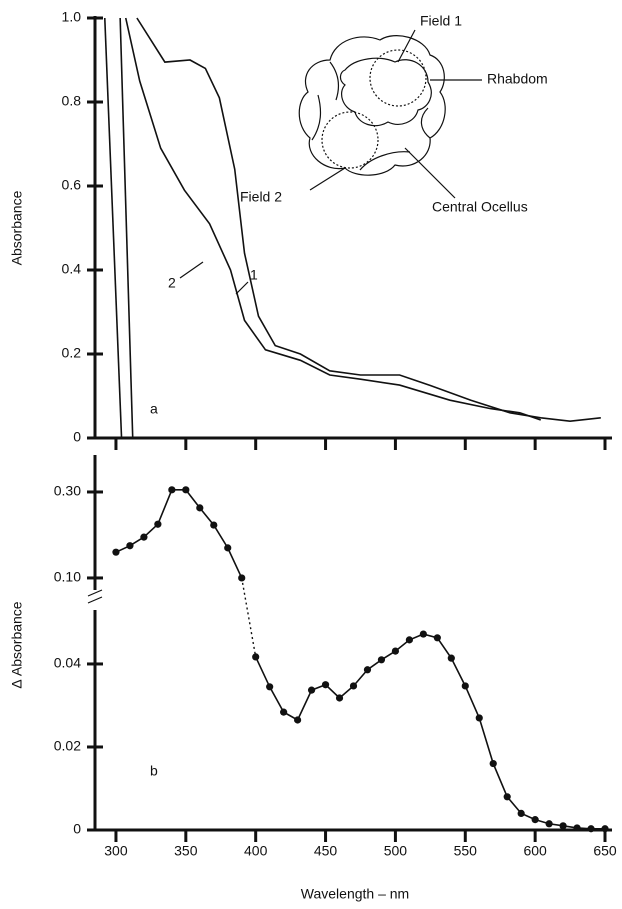 The height and width of the screenshot is (909, 622). I want to click on inset-label: Central Ocellus, so click(480, 207).